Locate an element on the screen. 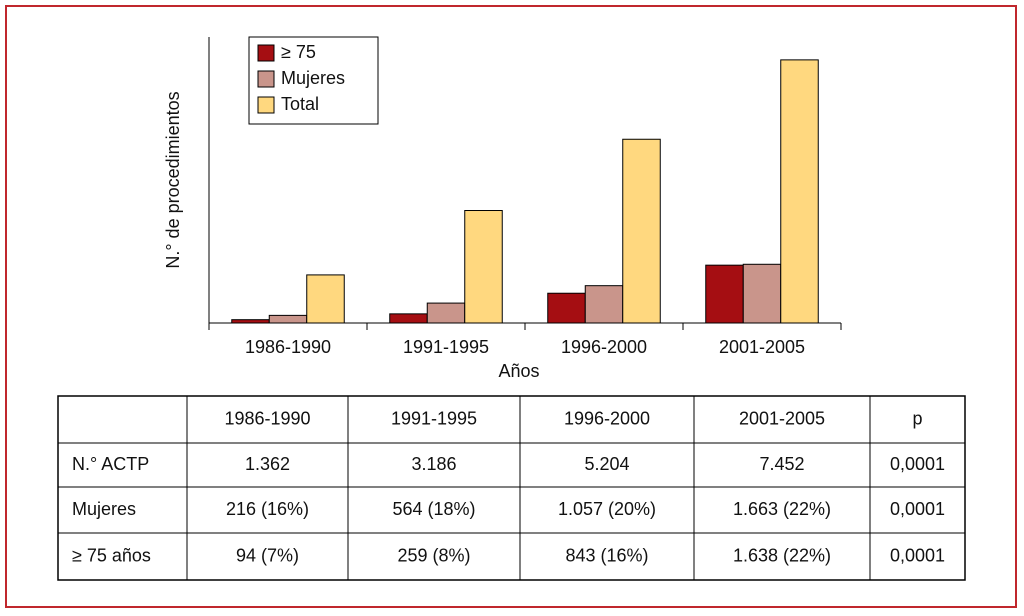  legend-label: Total is located at coordinates (300, 104).